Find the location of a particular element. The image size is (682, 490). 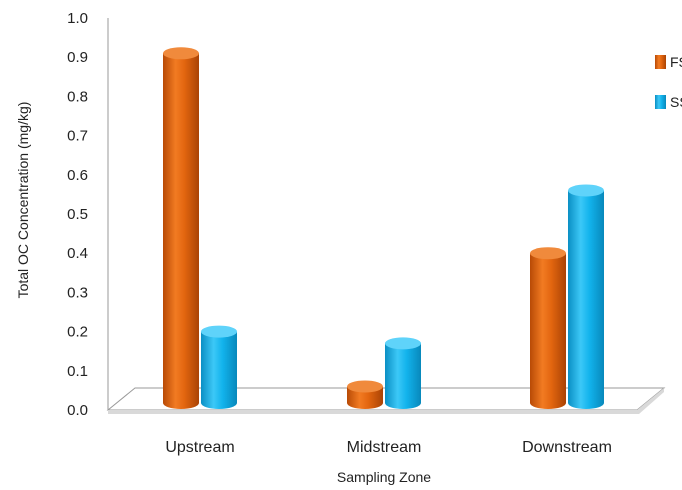

y-tick-label: 1.0 is located at coordinates (77, 18).